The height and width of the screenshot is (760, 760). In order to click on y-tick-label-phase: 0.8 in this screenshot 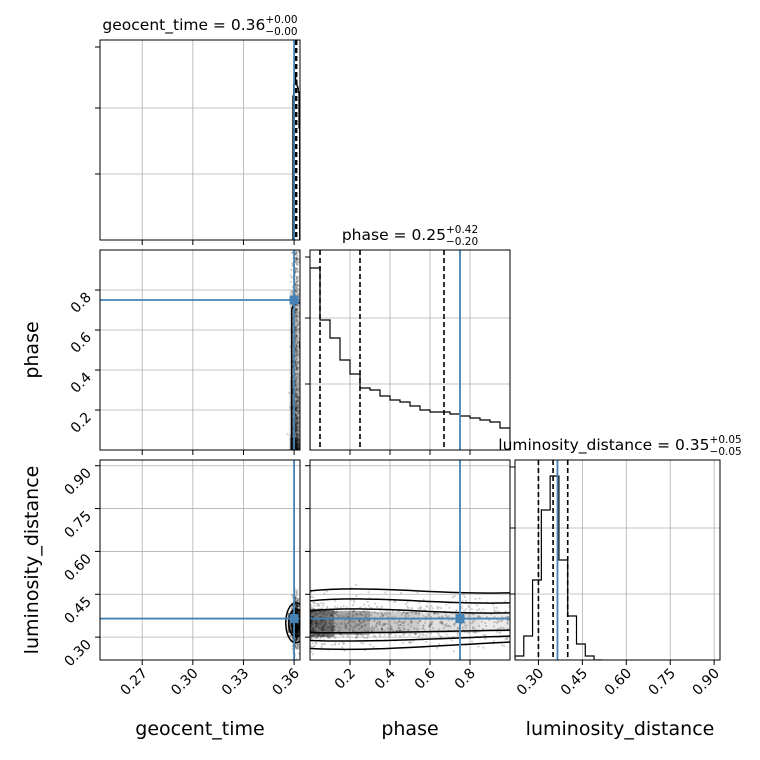, I will do `click(81, 303)`.